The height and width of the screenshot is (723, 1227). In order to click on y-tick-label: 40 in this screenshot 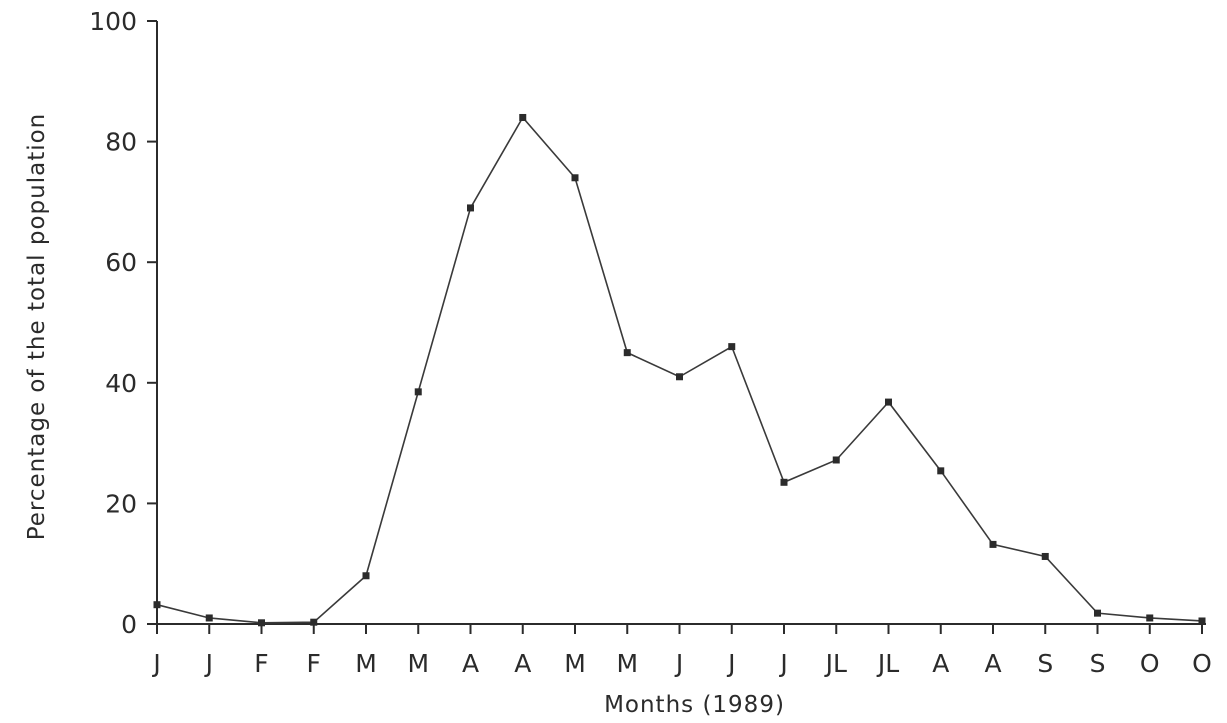, I will do `click(121, 383)`.